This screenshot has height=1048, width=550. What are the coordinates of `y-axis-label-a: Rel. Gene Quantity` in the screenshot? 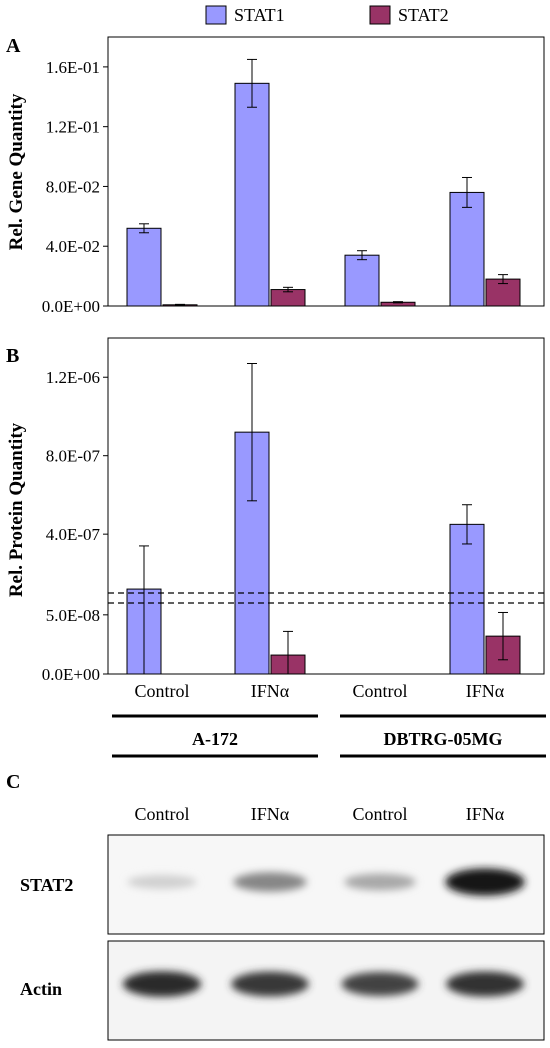 It's located at (16, 171).